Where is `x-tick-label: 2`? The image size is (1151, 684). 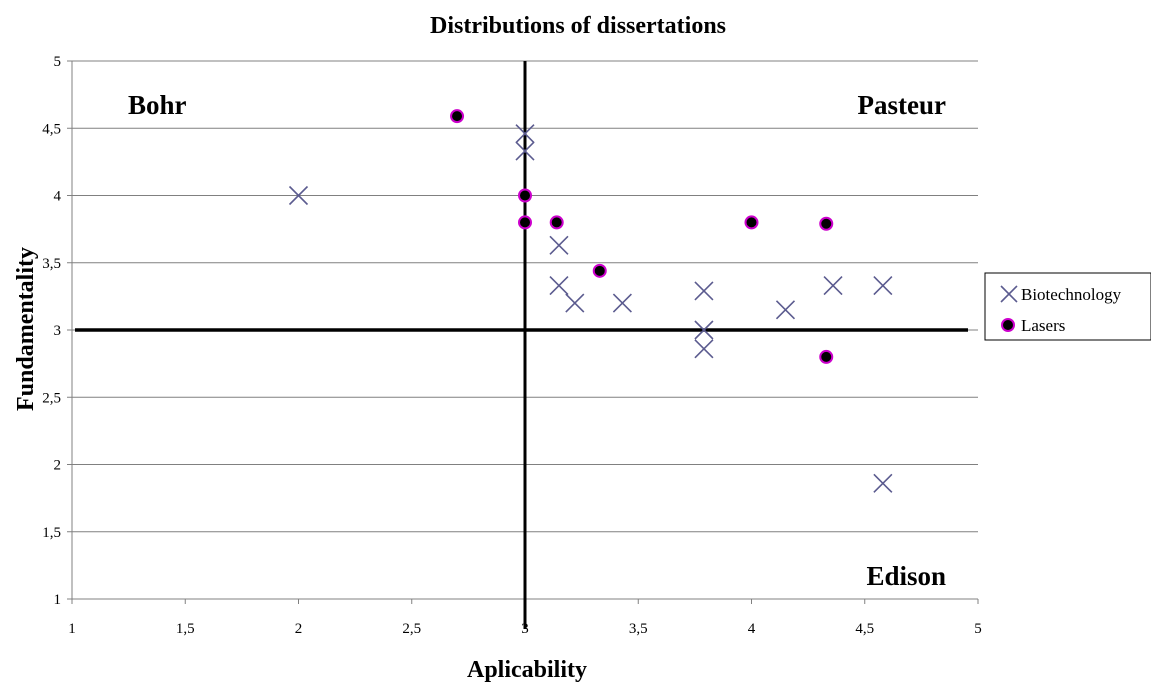
x-tick-label: 2 is located at coordinates (299, 629).